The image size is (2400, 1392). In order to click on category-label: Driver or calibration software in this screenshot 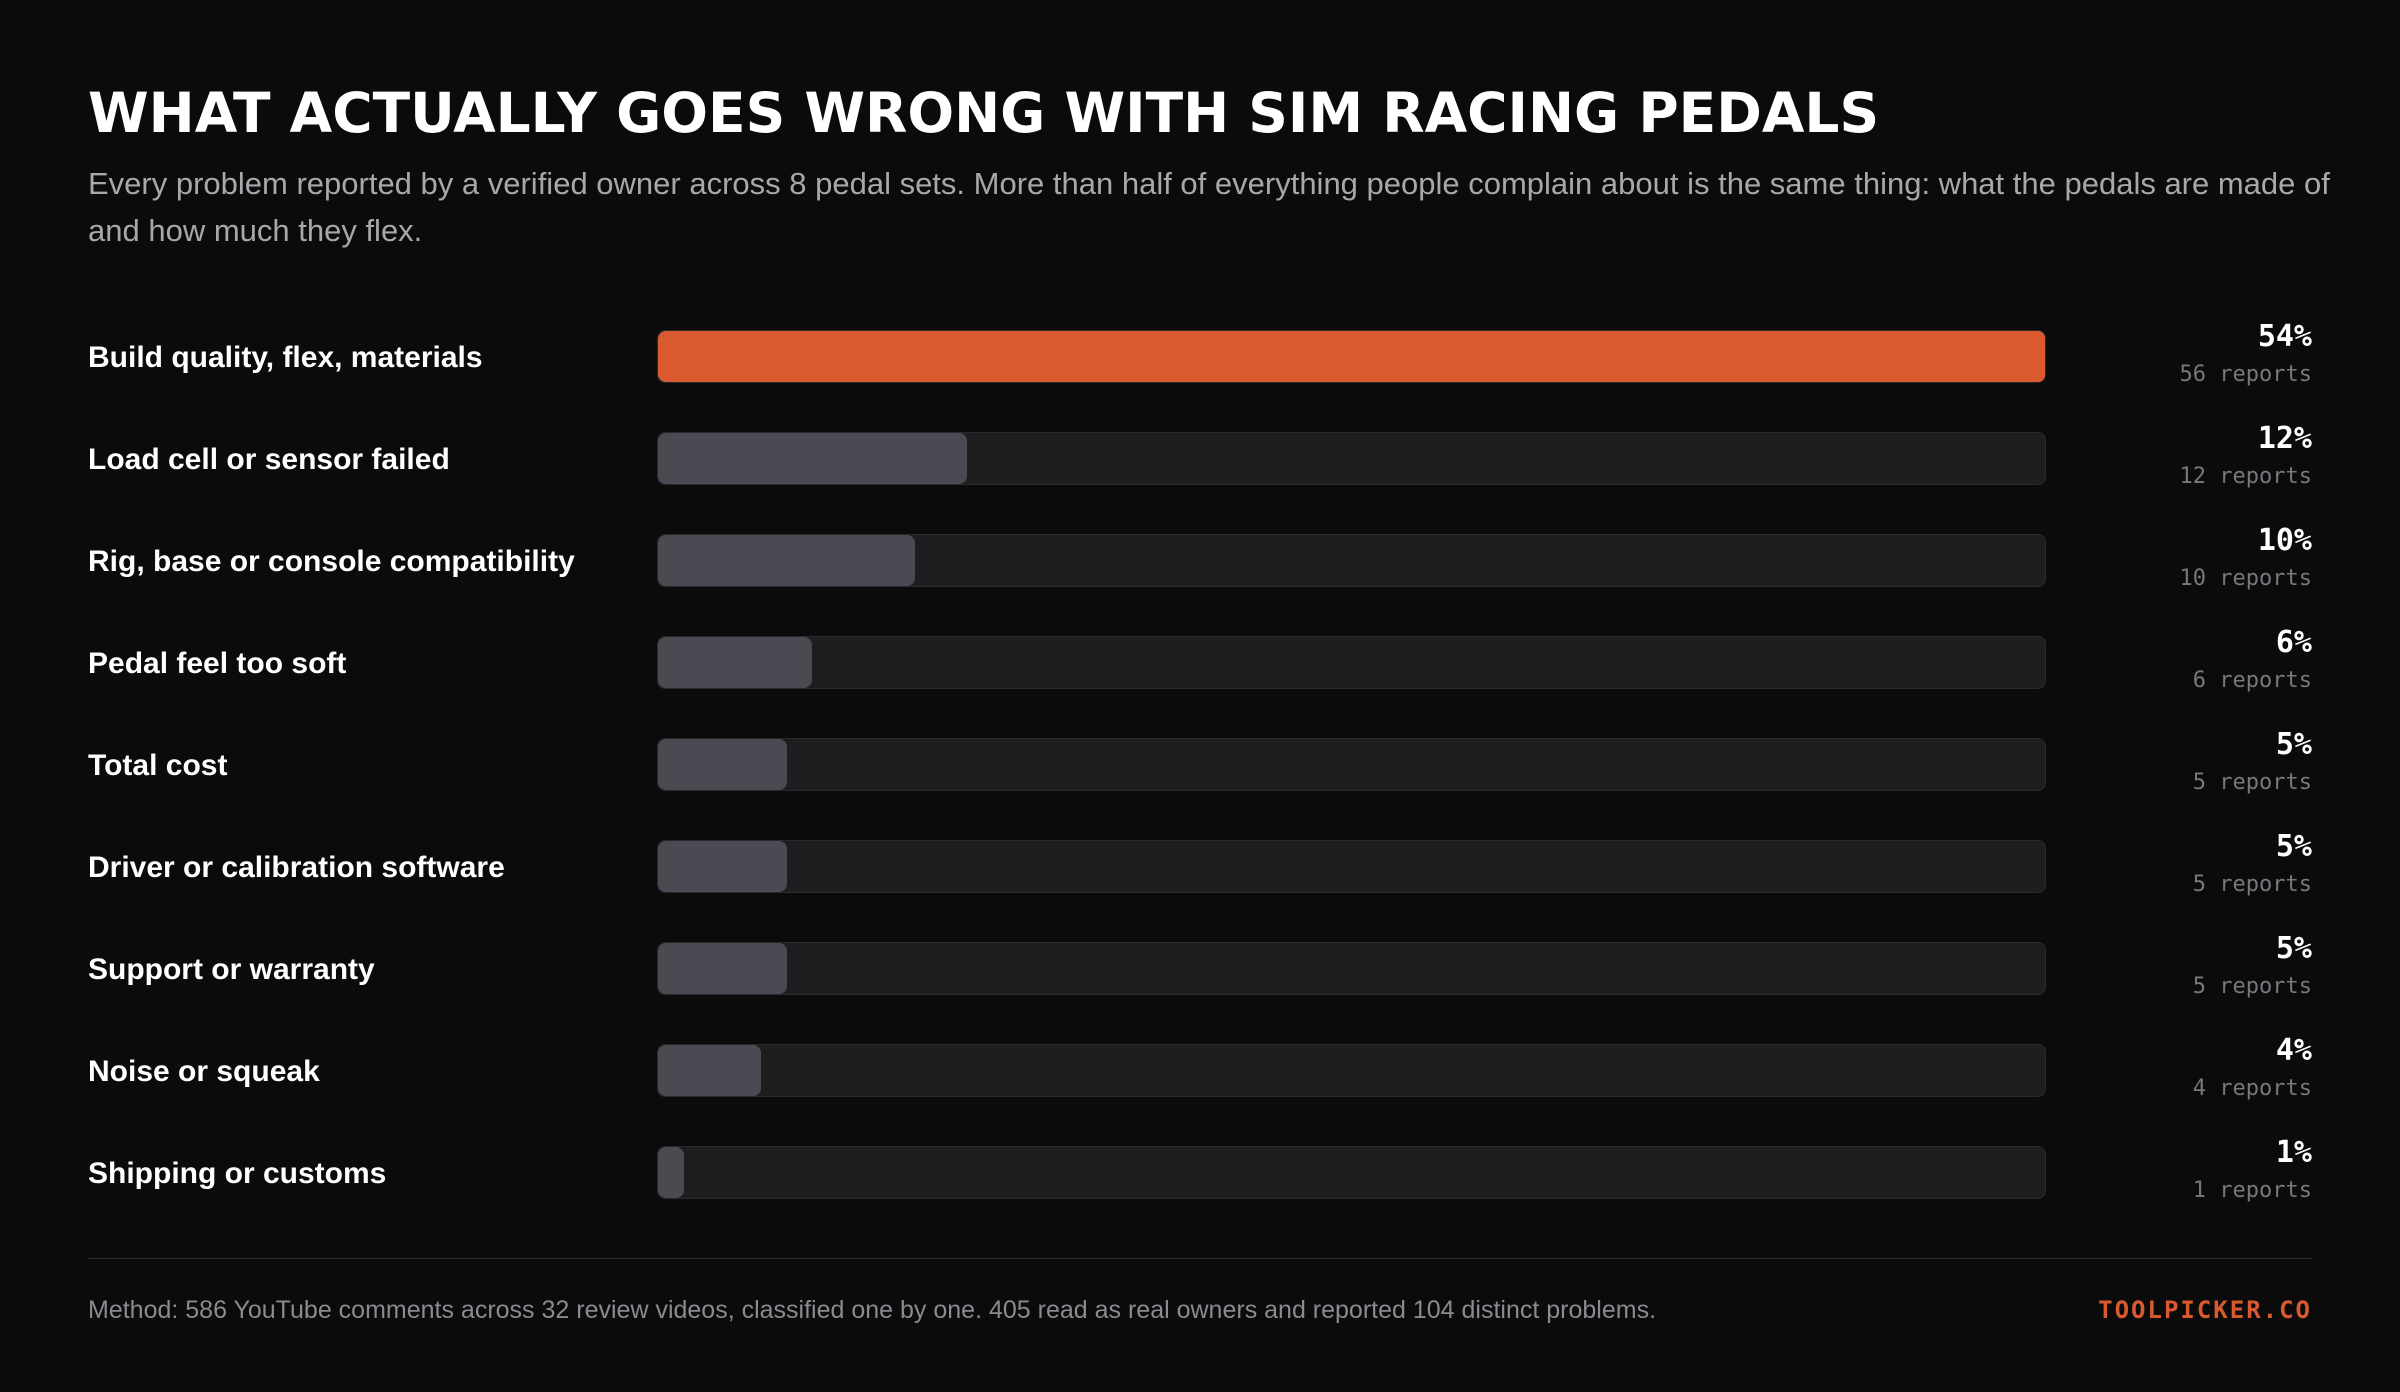, I will do `click(296, 867)`.